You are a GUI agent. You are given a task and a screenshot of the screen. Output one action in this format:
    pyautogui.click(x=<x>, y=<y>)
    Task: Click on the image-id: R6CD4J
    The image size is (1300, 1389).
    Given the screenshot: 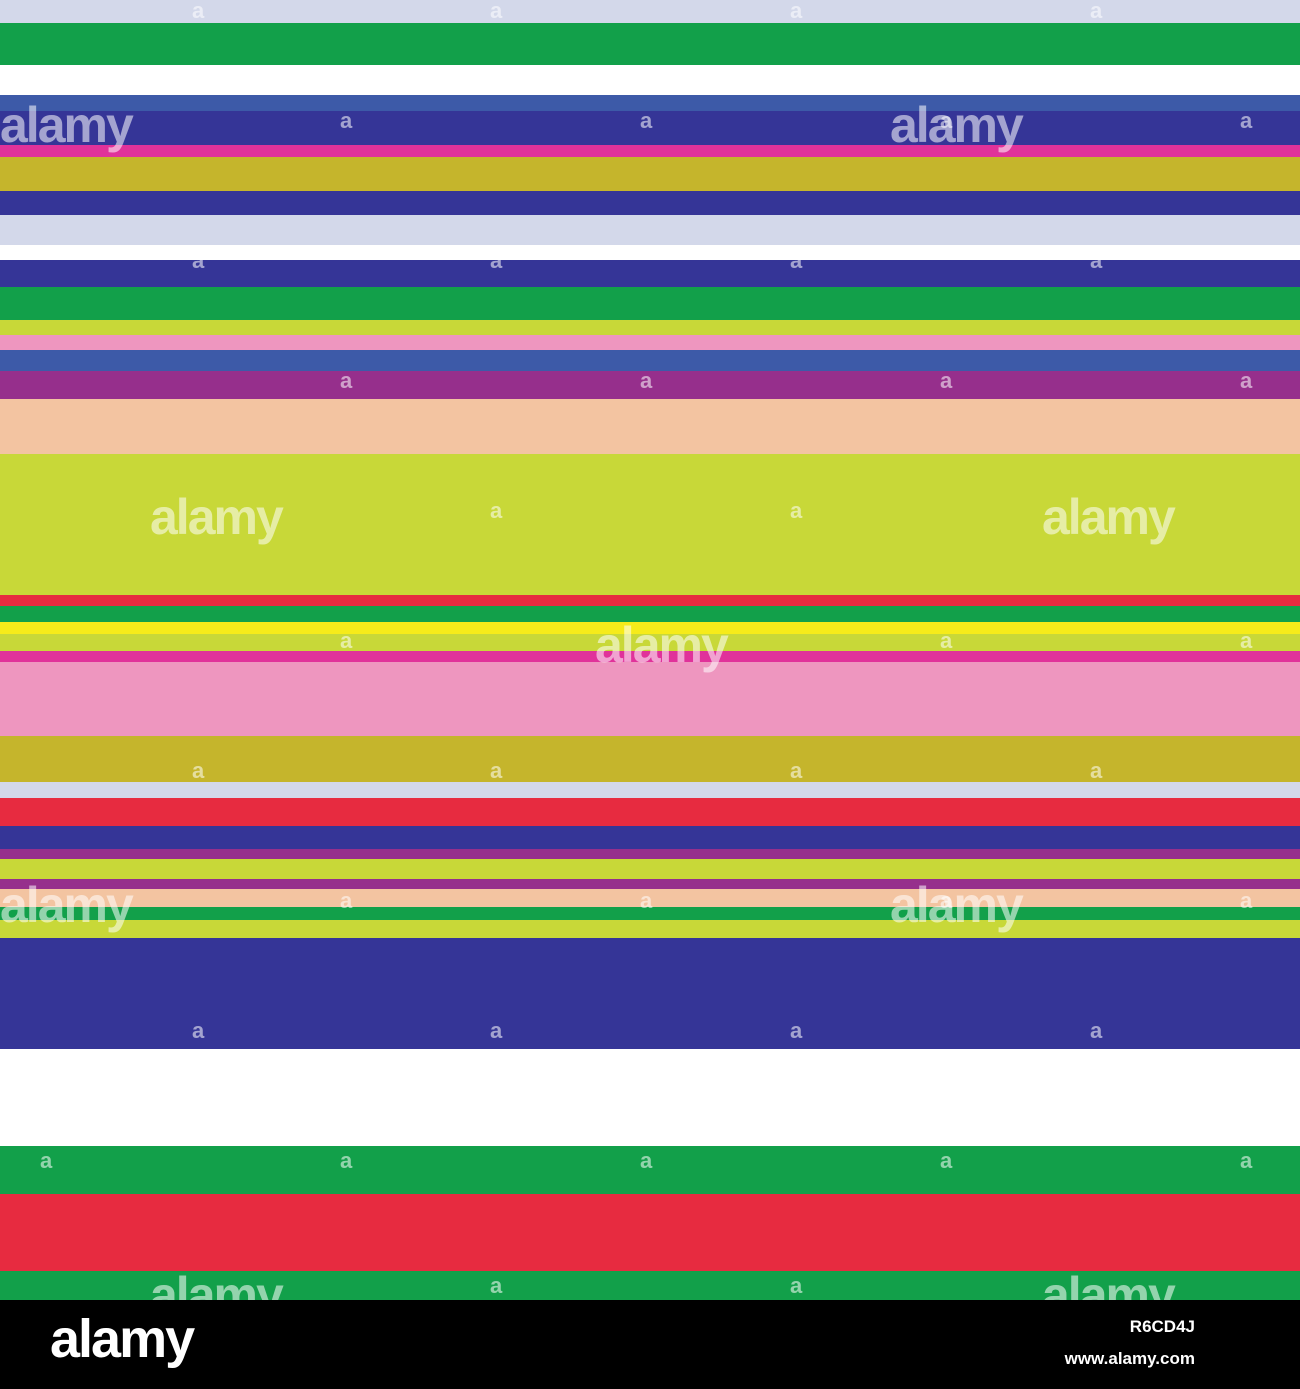 What is the action you would take?
    pyautogui.click(x=1162, y=1326)
    